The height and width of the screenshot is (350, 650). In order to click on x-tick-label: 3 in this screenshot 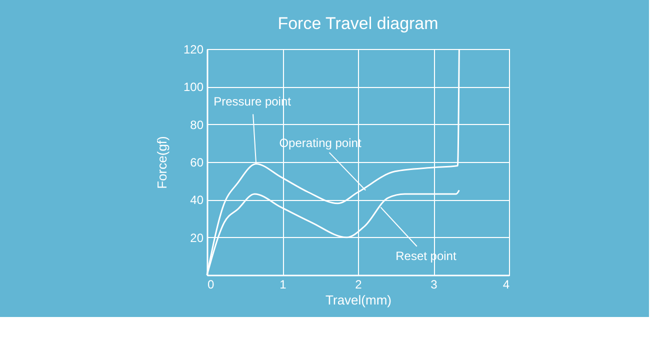, I will do `click(434, 285)`.